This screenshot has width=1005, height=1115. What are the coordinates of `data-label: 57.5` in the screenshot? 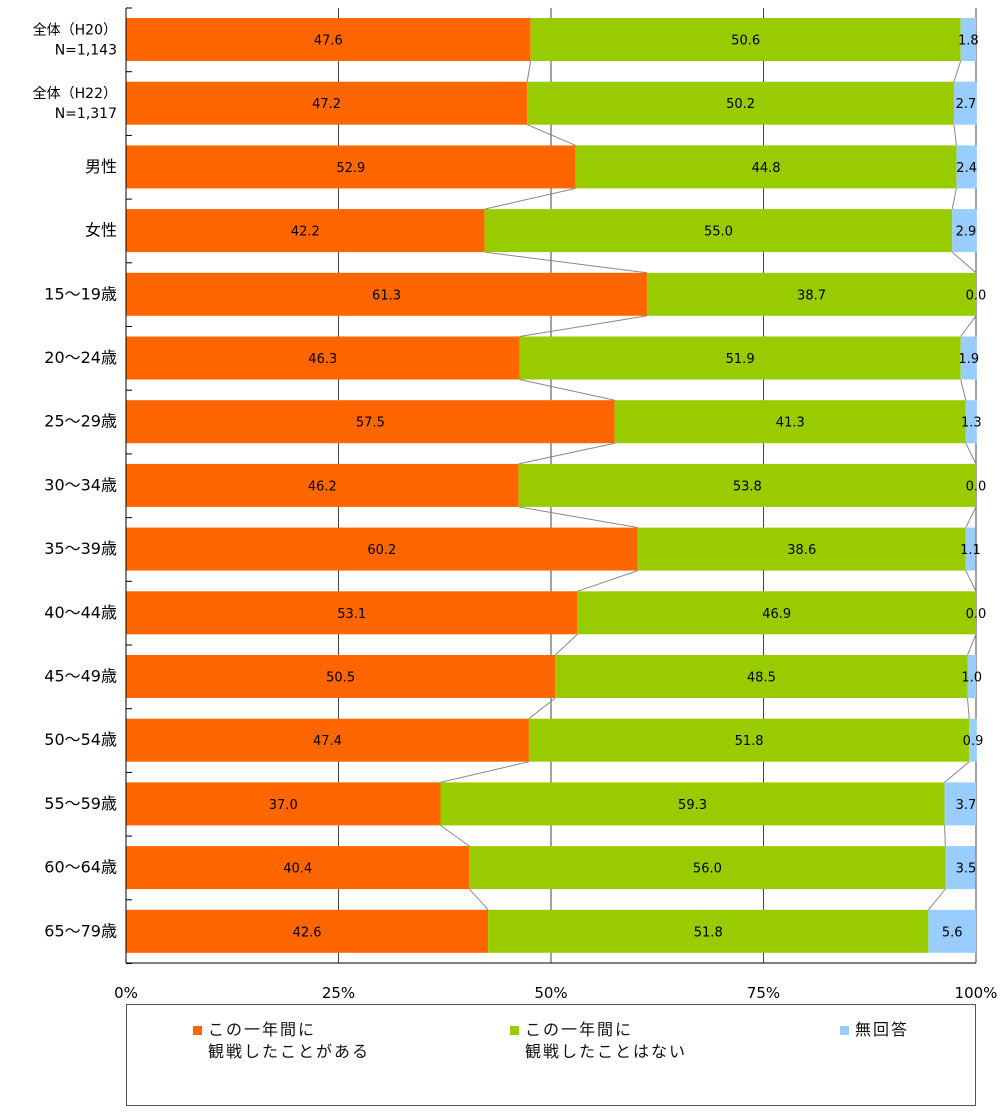 It's located at (370, 423).